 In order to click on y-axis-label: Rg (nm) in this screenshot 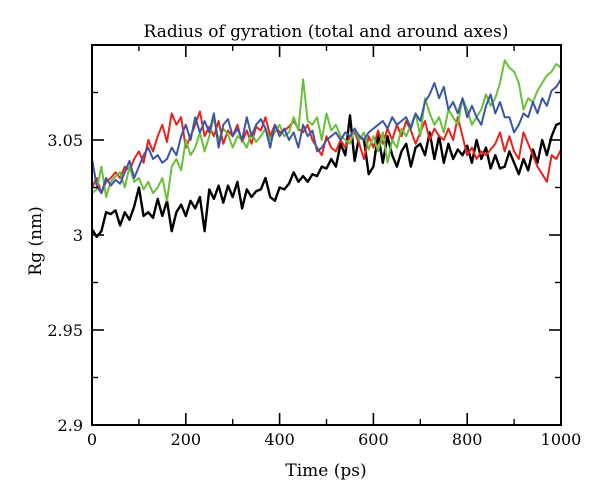, I will do `click(36, 240)`.